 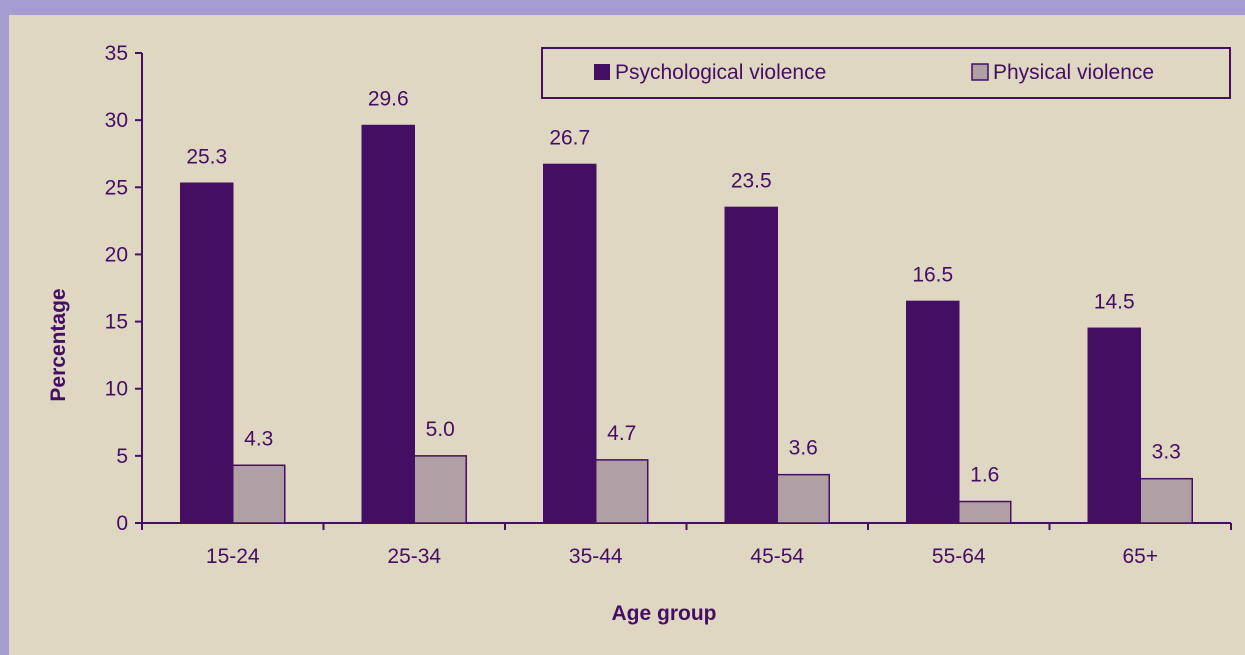 What do you see at coordinates (803, 448) in the screenshot?
I see `bar-label-physical-violence: 3.6` at bounding box center [803, 448].